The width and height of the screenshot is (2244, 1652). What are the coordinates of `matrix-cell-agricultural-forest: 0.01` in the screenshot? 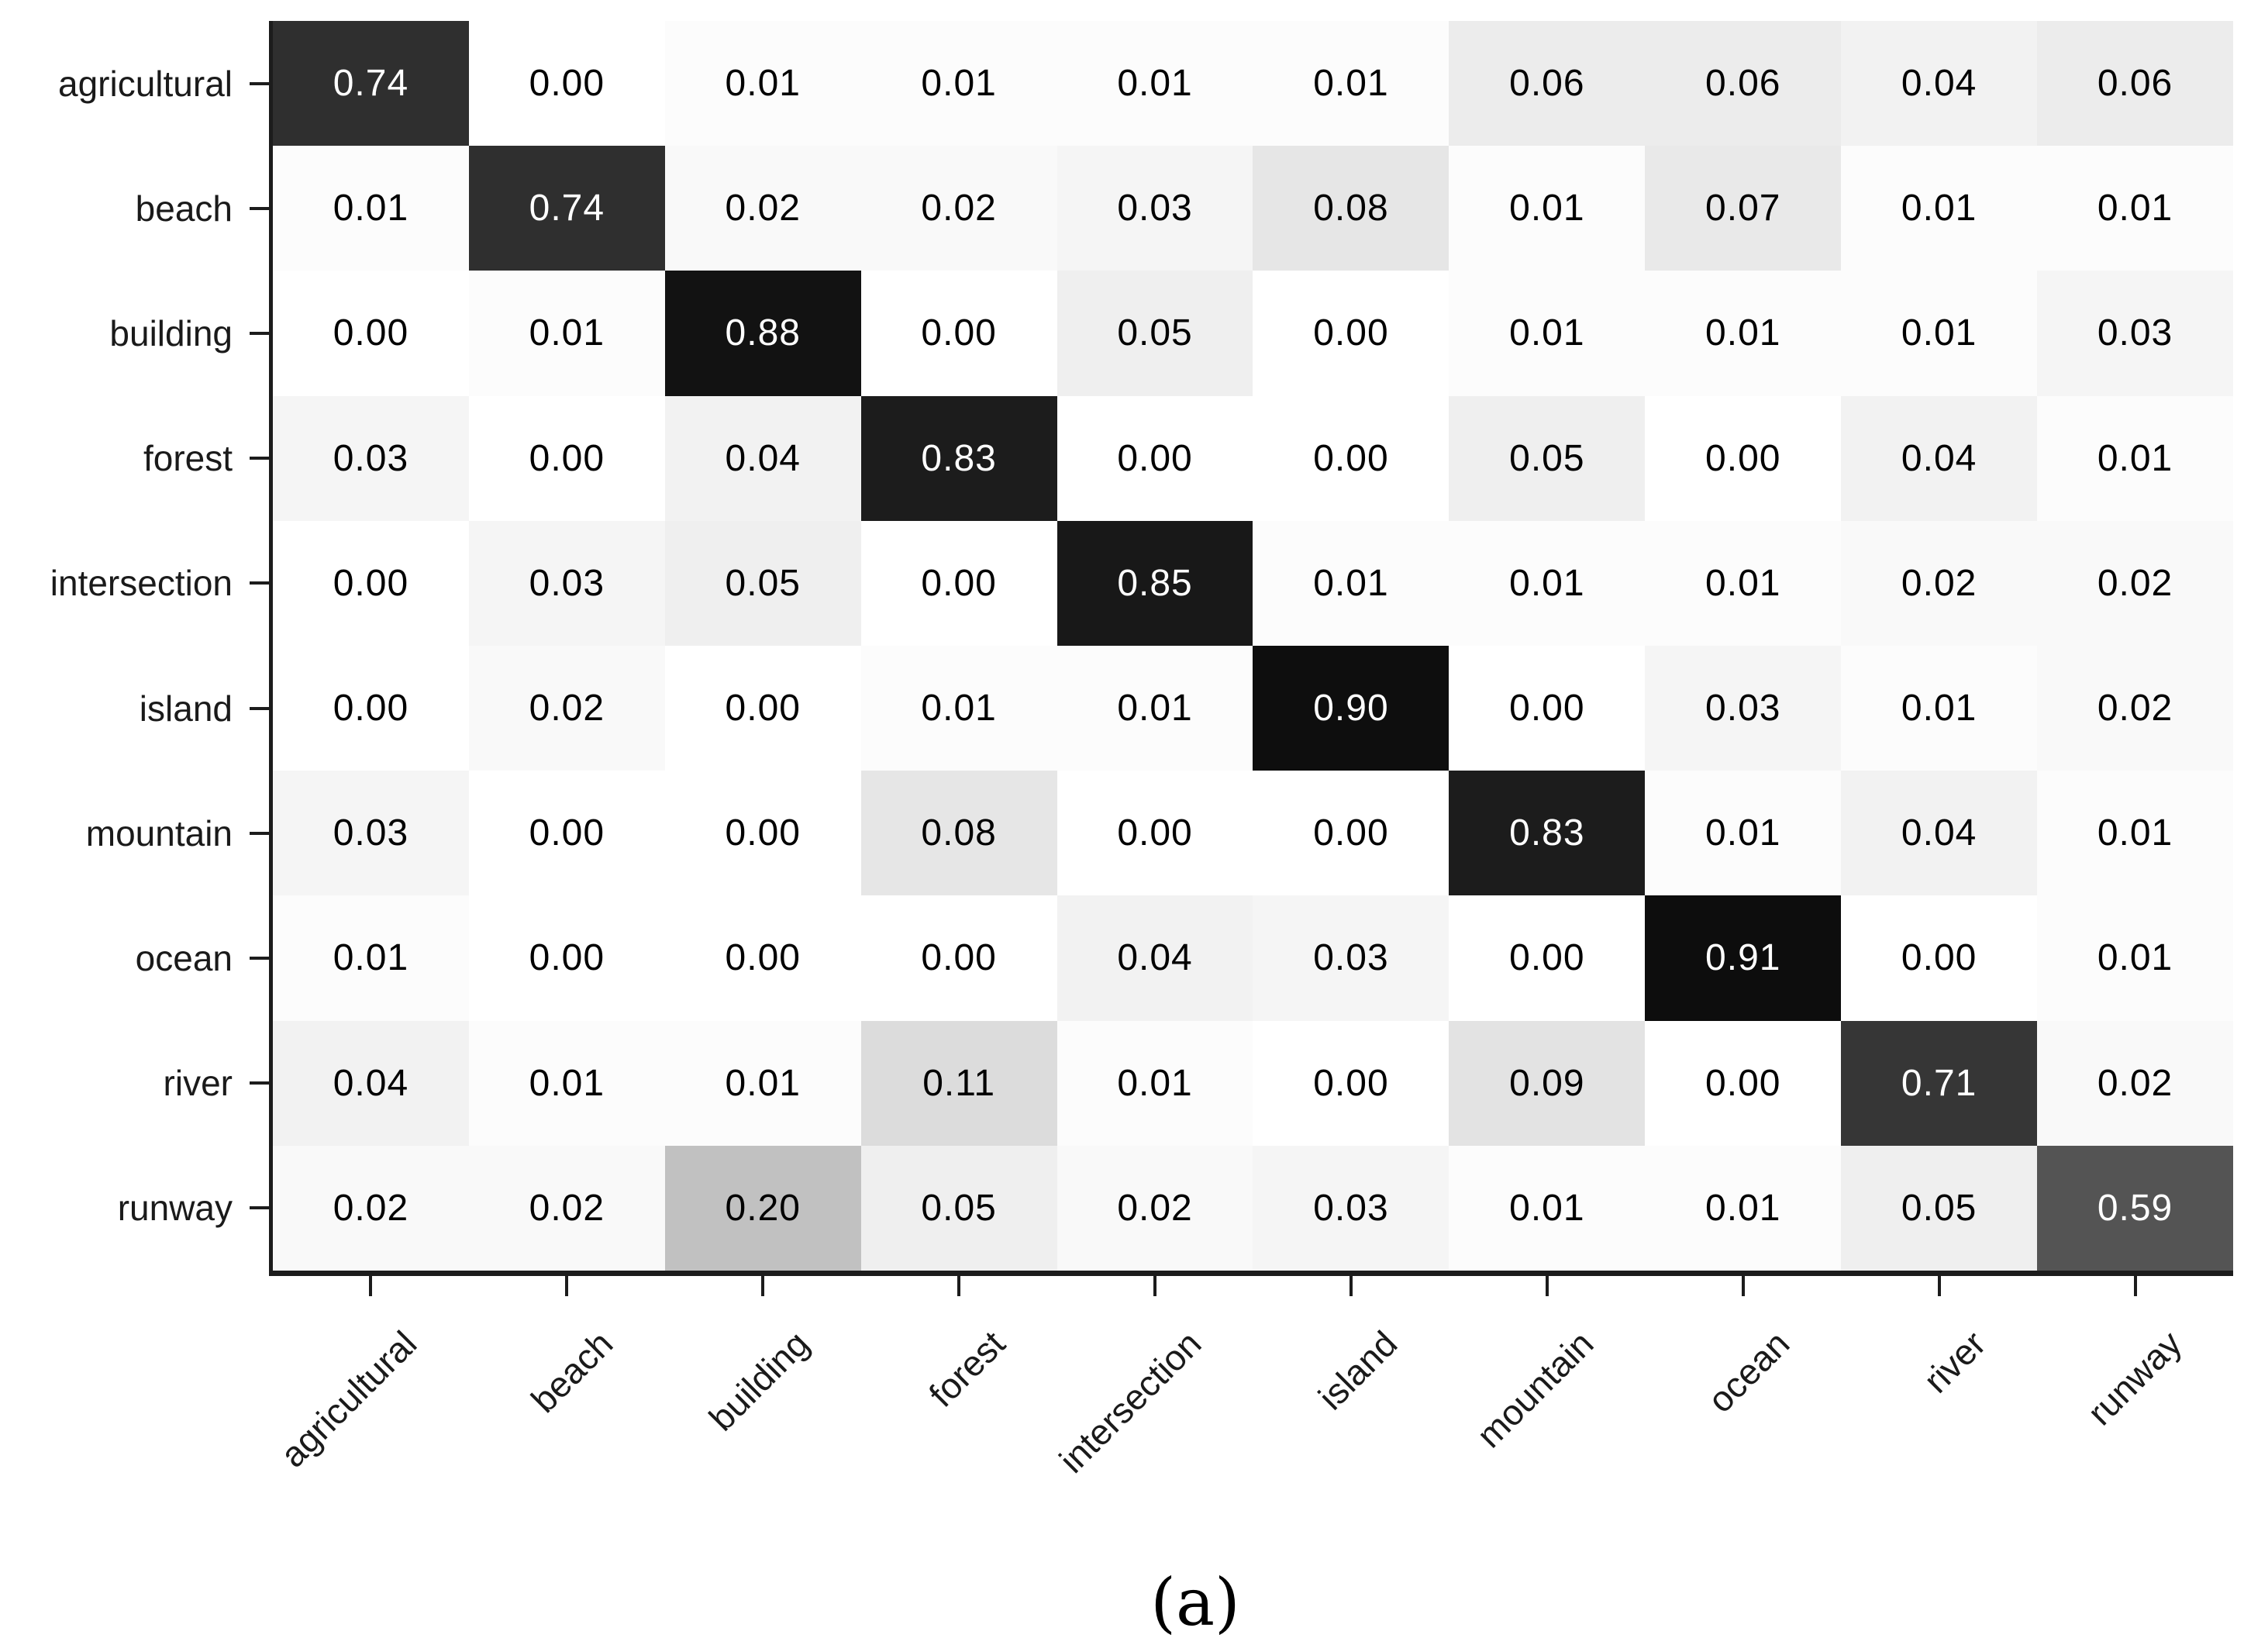 It's located at (958, 84).